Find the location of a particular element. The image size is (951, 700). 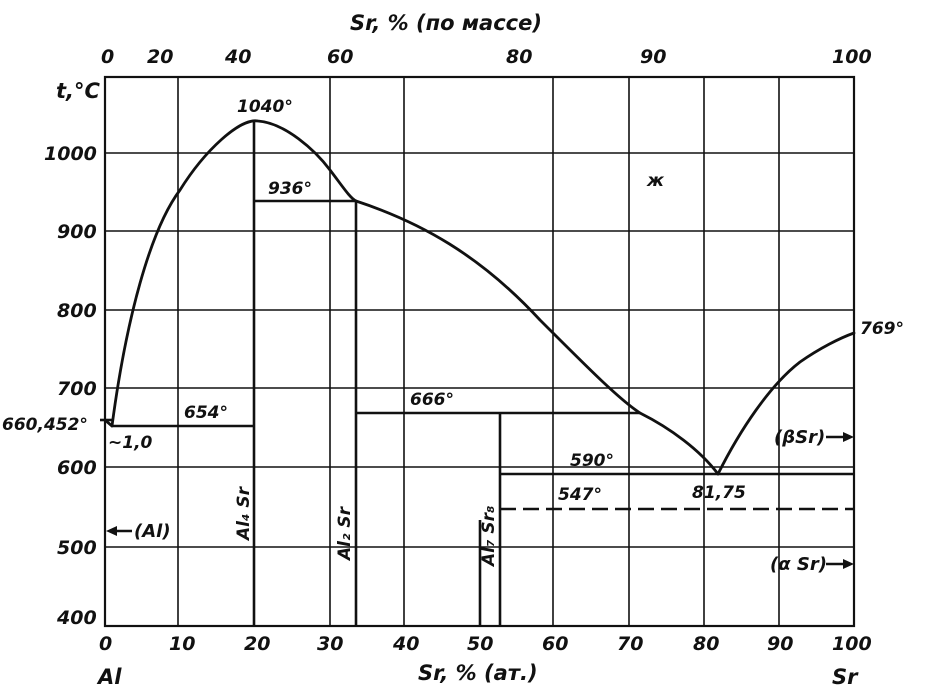

phase-al: (Al) is located at coordinates (152, 531).